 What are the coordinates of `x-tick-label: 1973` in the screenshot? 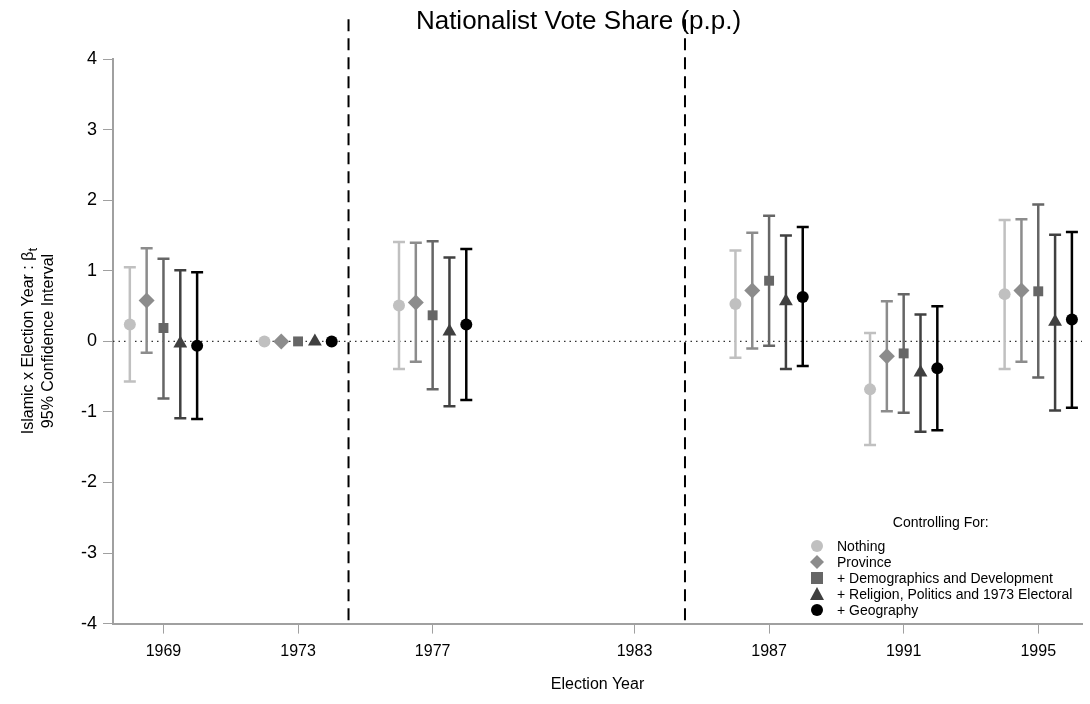 It's located at (298, 650).